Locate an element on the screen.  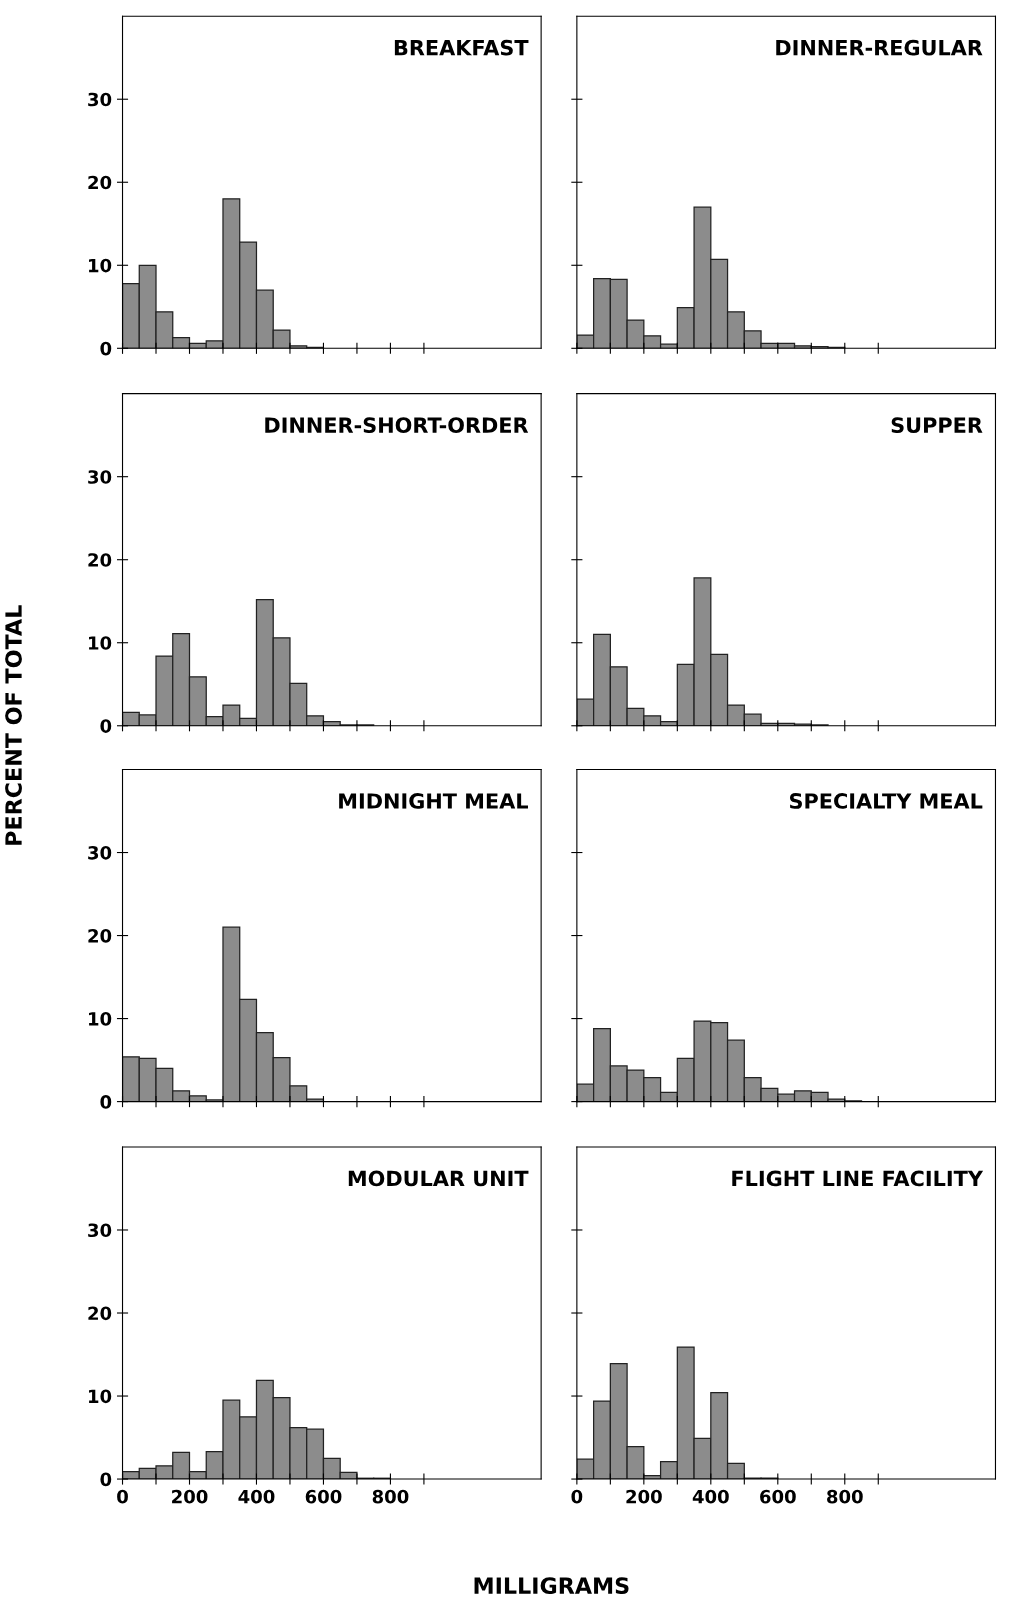
text: SUPPER is located at coordinates (937, 425).